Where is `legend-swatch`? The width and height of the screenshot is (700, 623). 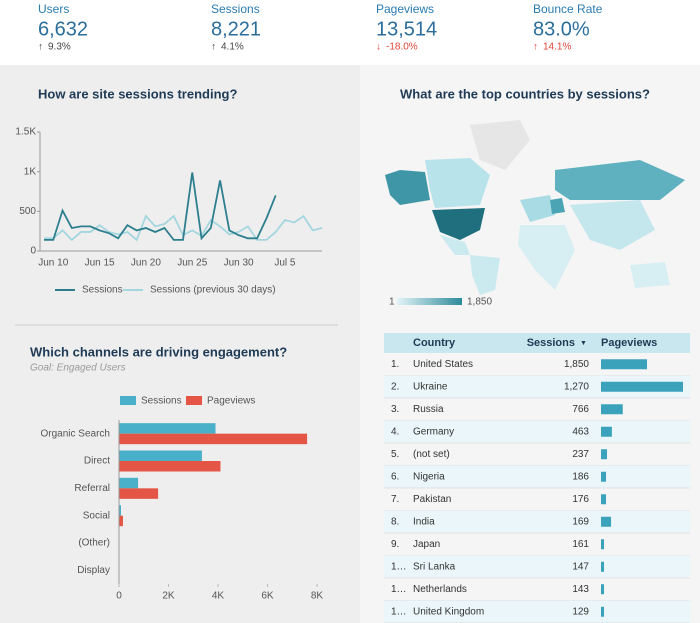 legend-swatch is located at coordinates (194, 400).